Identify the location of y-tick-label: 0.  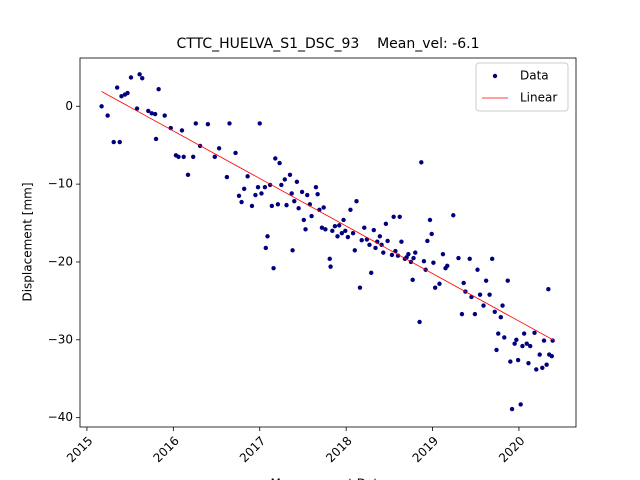
(69, 106).